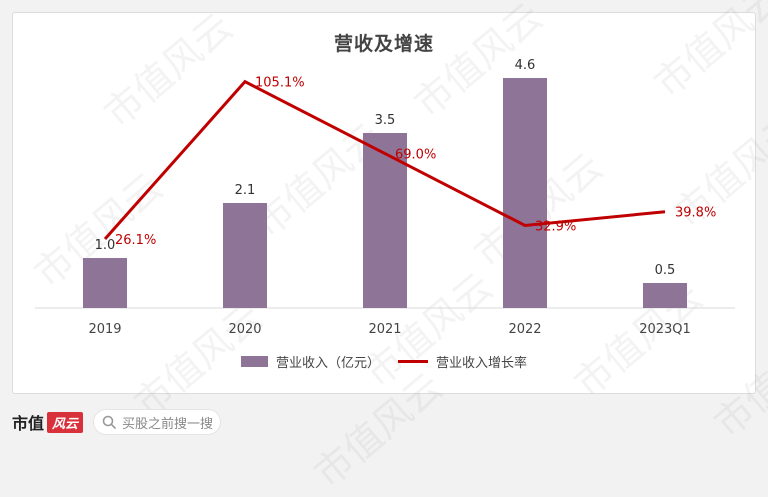 The width and height of the screenshot is (768, 497). What do you see at coordinates (168, 424) in the screenshot?
I see `search-placeholder: 买股之前搜一搜` at bounding box center [168, 424].